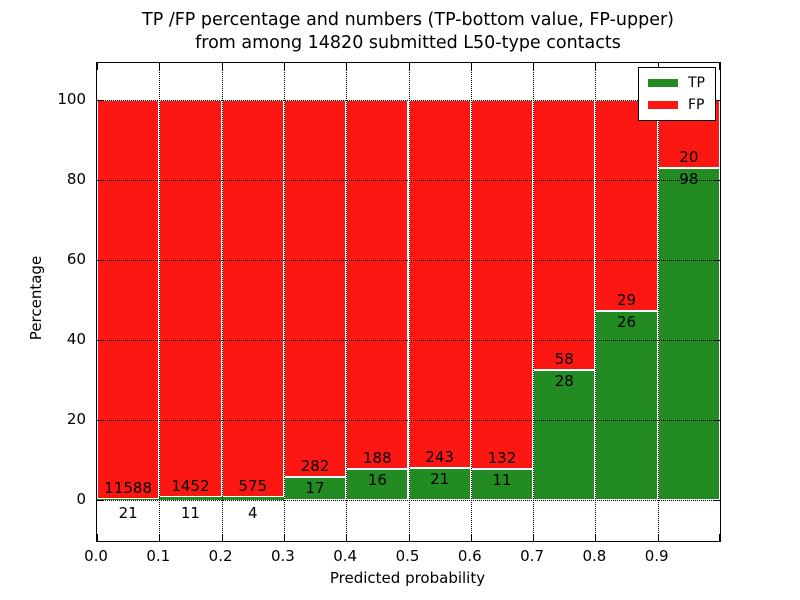 The image size is (800, 600). Describe the element at coordinates (663, 83) in the screenshot. I see `legend-swatch-tp` at that location.